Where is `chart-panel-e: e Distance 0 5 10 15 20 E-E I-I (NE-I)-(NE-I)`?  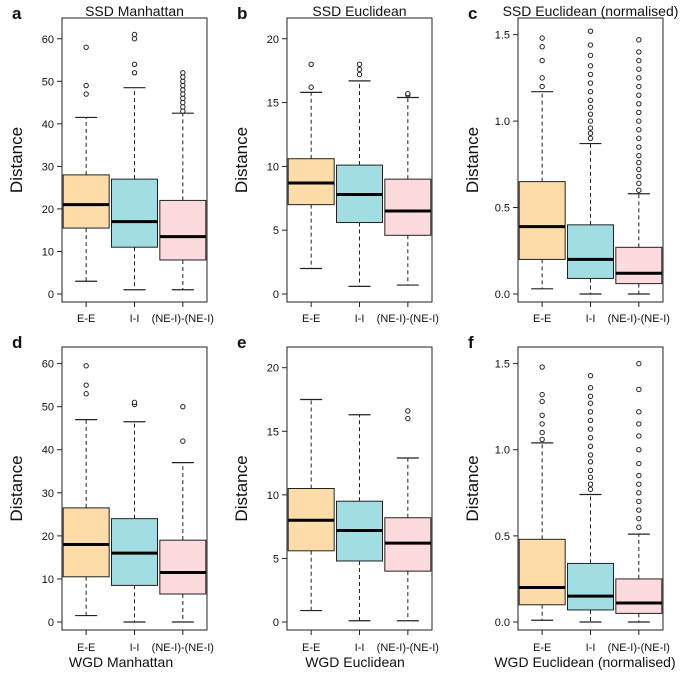
chart-panel-e: e Distance 0 5 10 15 20 E-E I-I (NE-I)-(NE-I) is located at coordinates (335, 493).